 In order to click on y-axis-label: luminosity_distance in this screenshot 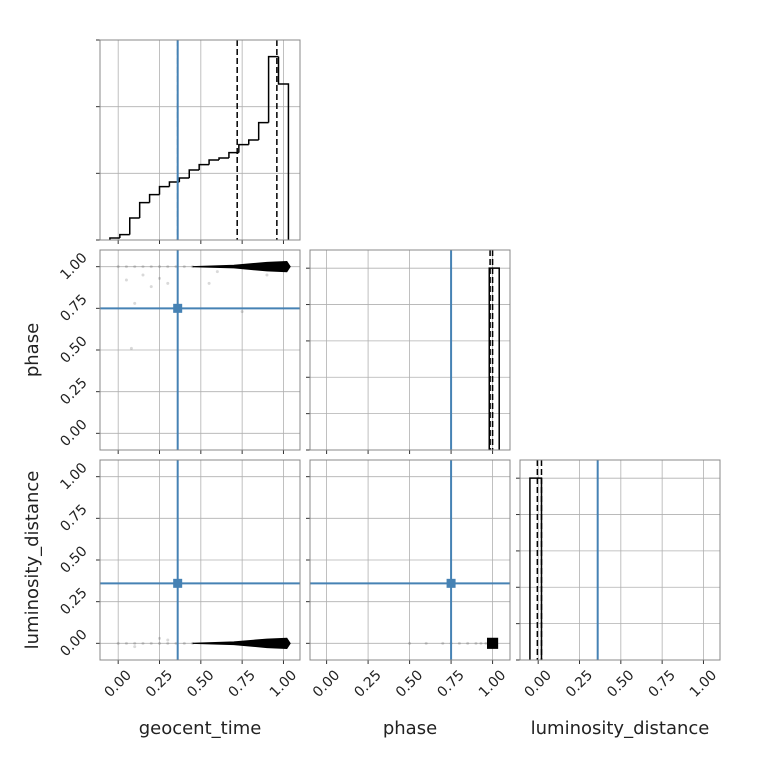, I will do `click(32, 560)`.